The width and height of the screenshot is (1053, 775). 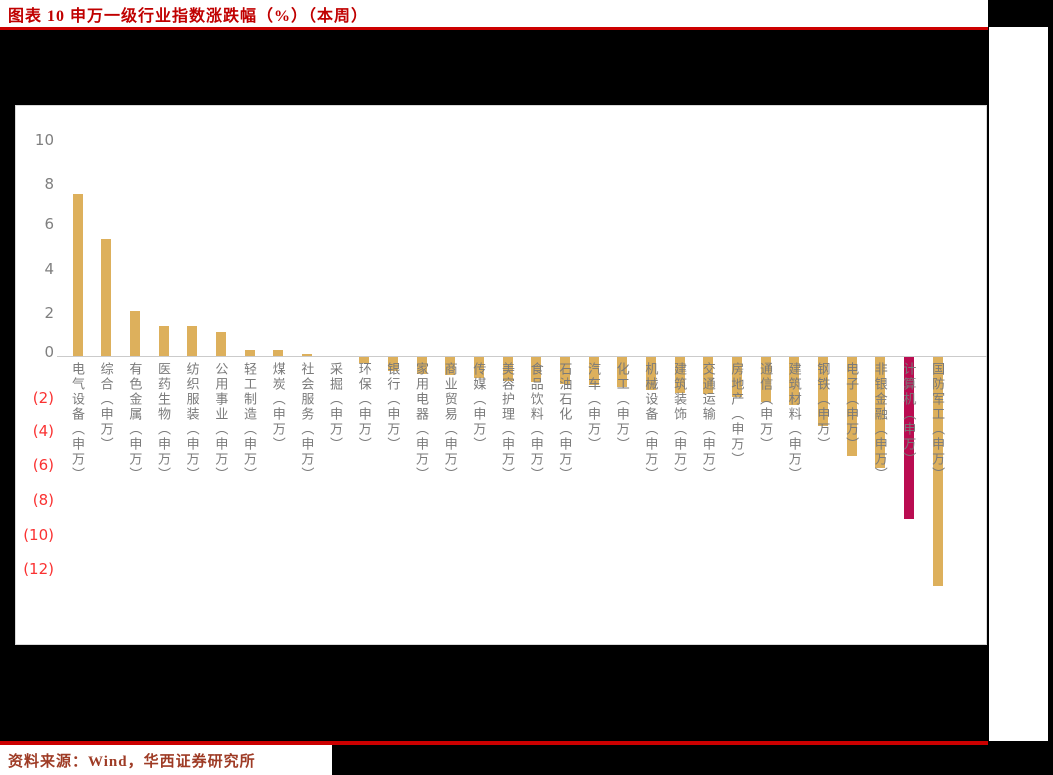 What do you see at coordinates (494, 28) in the screenshot?
I see `top-red-rule` at bounding box center [494, 28].